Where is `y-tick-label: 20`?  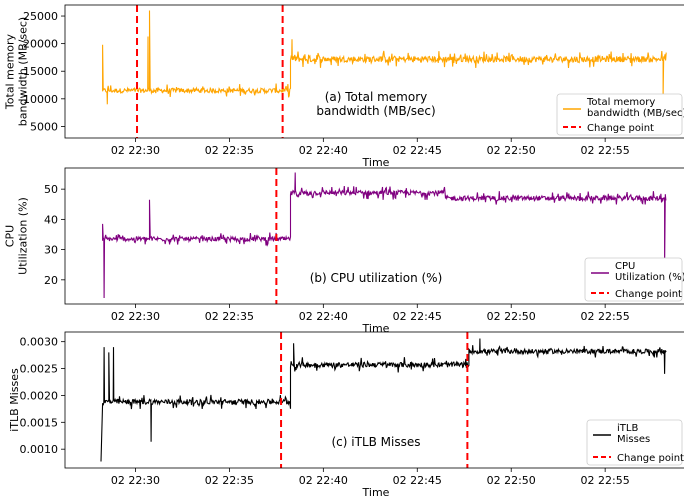 y-tick-label: 20 is located at coordinates (51, 280).